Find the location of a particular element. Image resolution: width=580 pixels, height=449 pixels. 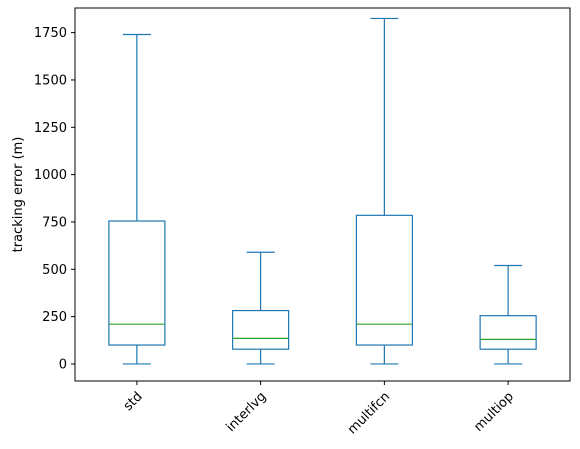

box-std is located at coordinates (137, 283).